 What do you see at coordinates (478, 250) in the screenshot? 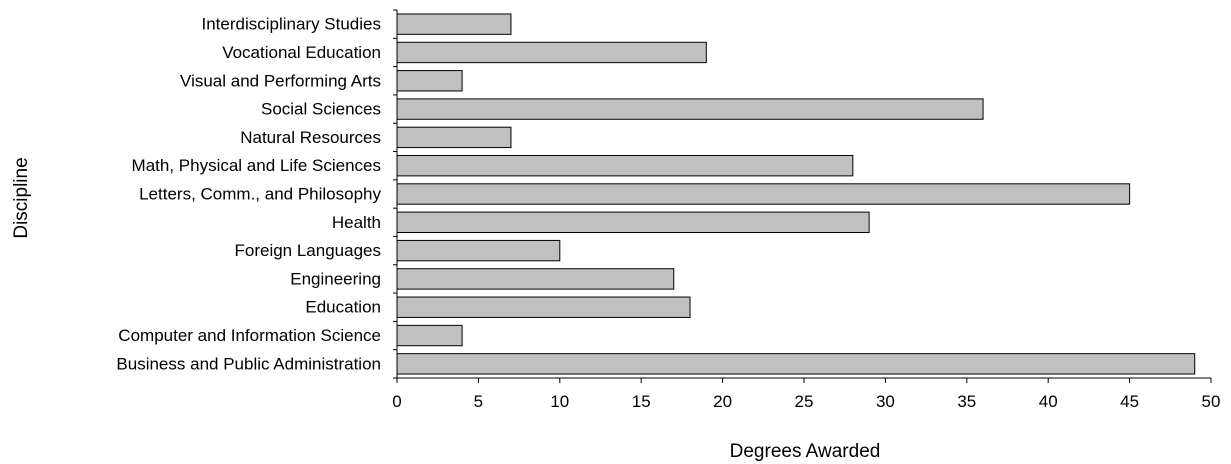
I see `bar-foreign-languages` at bounding box center [478, 250].